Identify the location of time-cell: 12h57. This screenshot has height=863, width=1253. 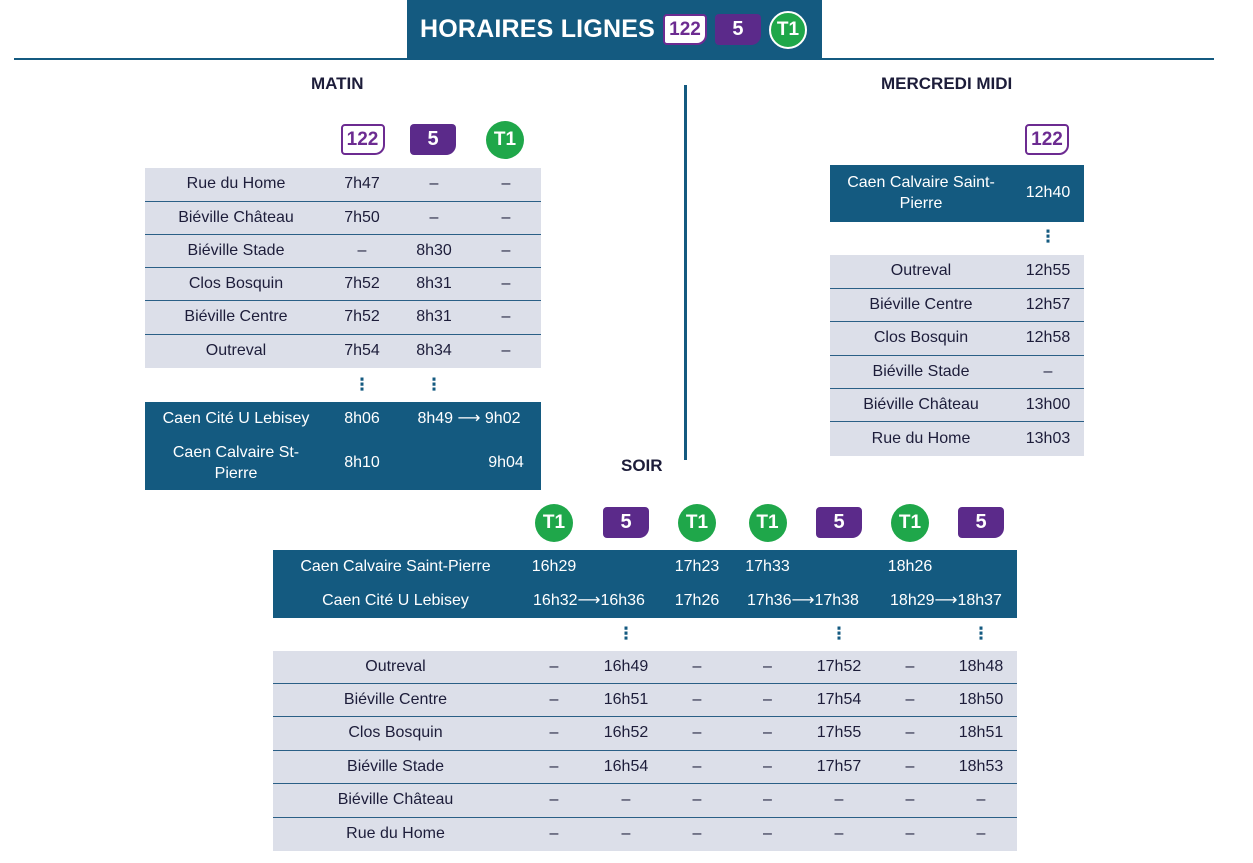
(1048, 304).